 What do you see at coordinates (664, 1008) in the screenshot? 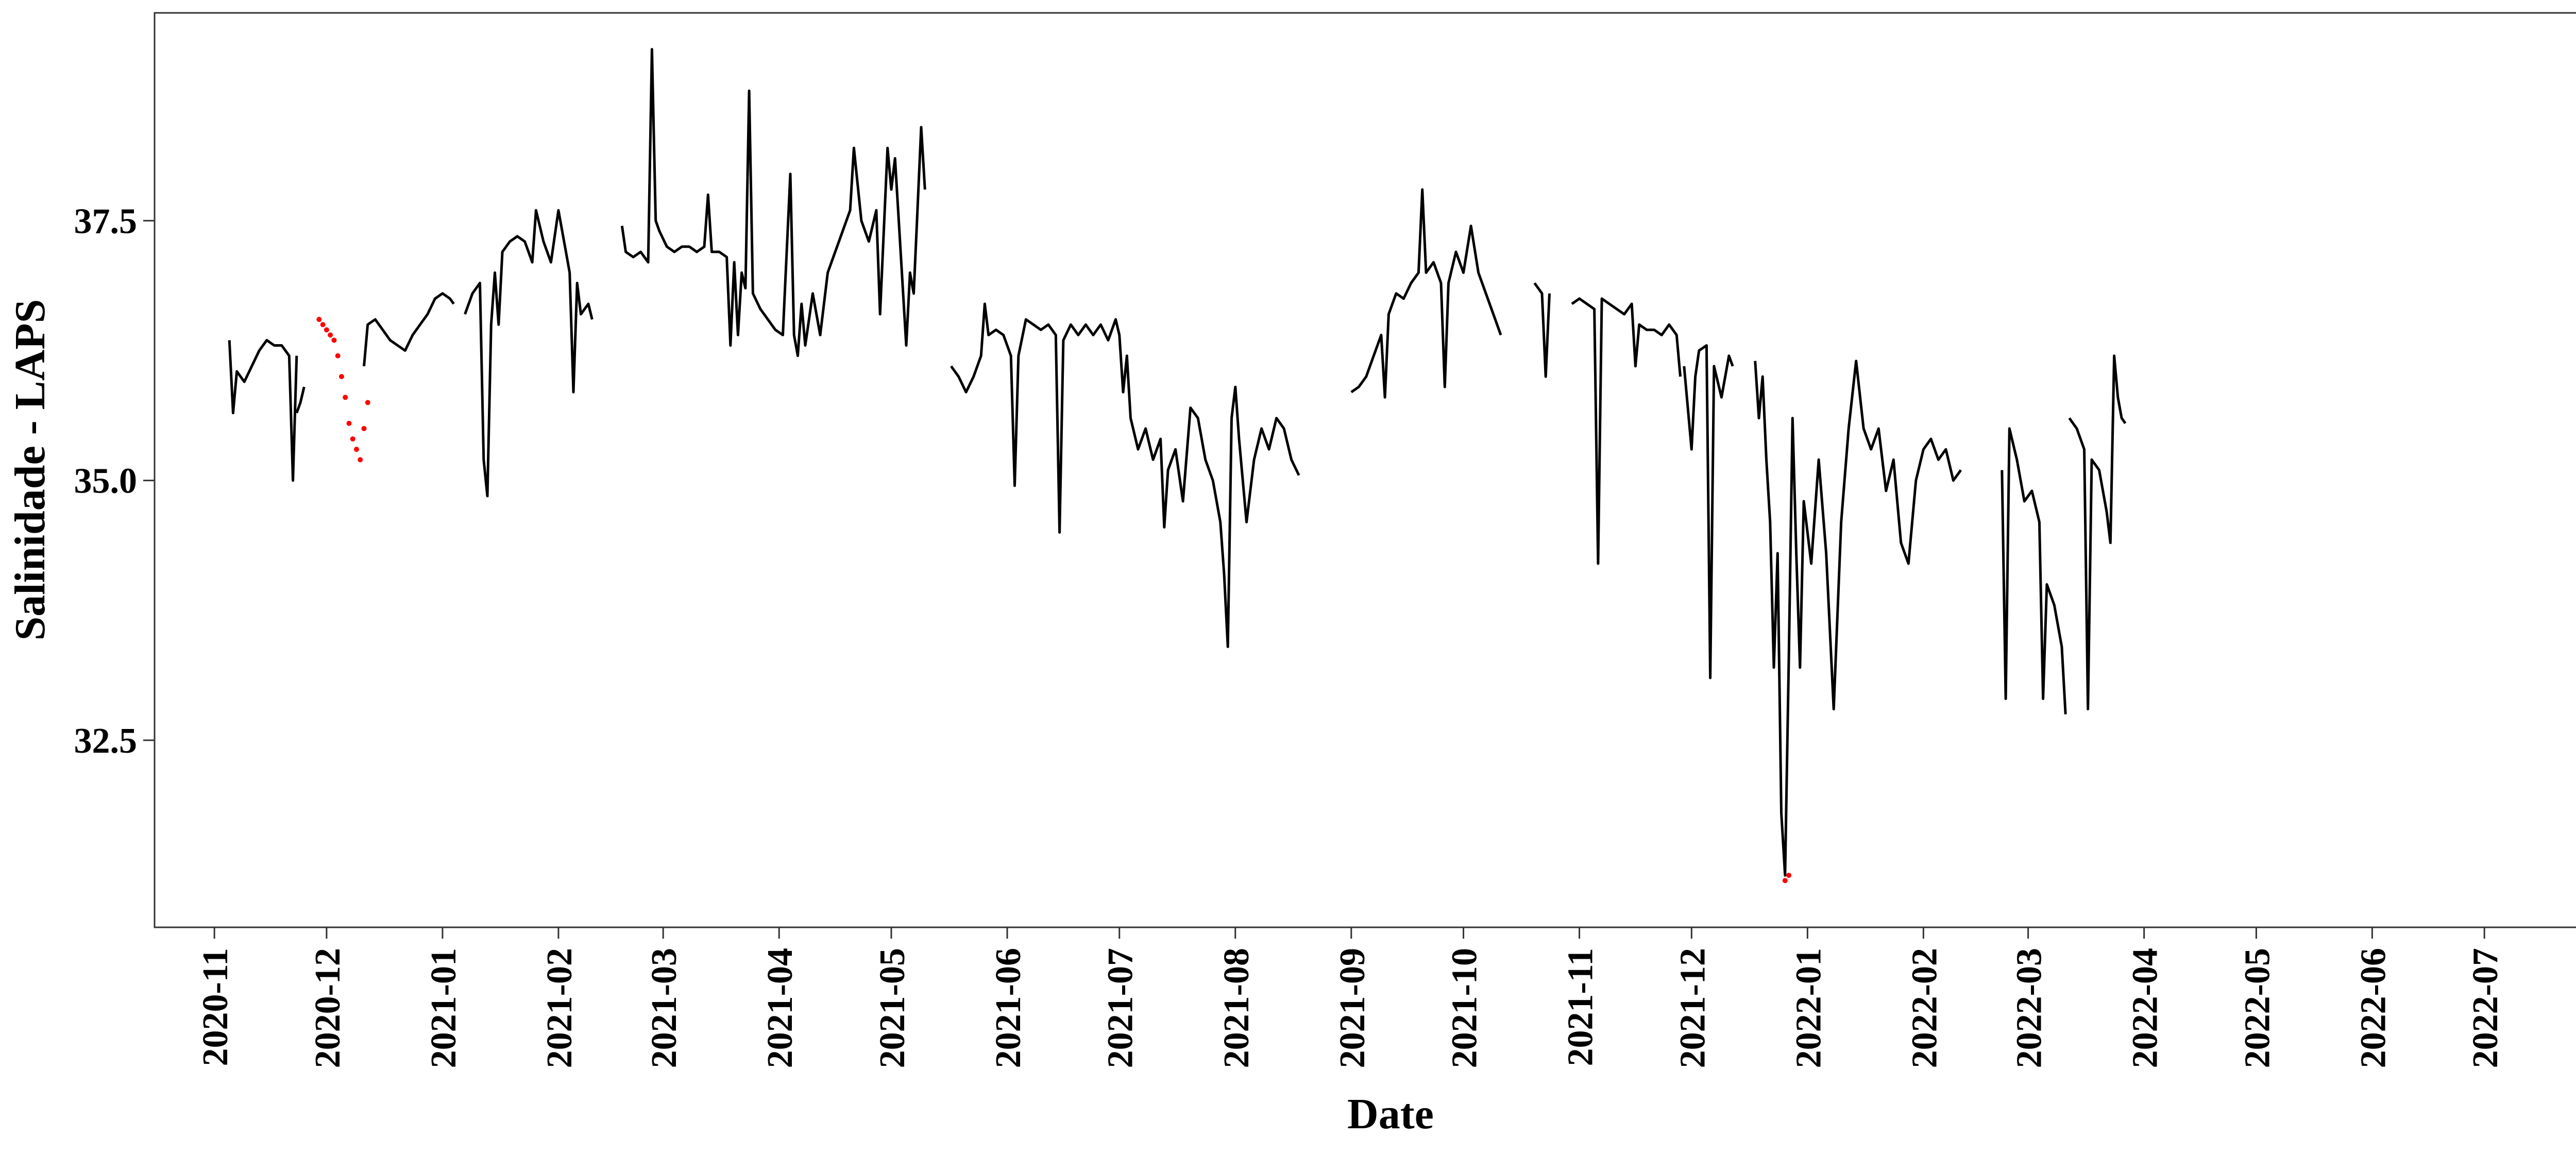
I see `x-tick-label: 2021-03` at bounding box center [664, 1008].